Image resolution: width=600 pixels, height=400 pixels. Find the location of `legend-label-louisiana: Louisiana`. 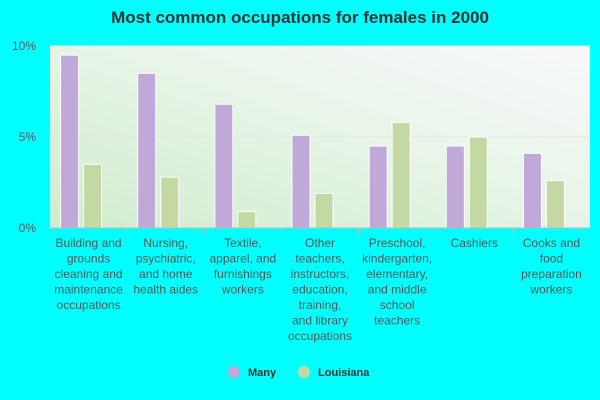

legend-label-louisiana: Louisiana is located at coordinates (344, 373).